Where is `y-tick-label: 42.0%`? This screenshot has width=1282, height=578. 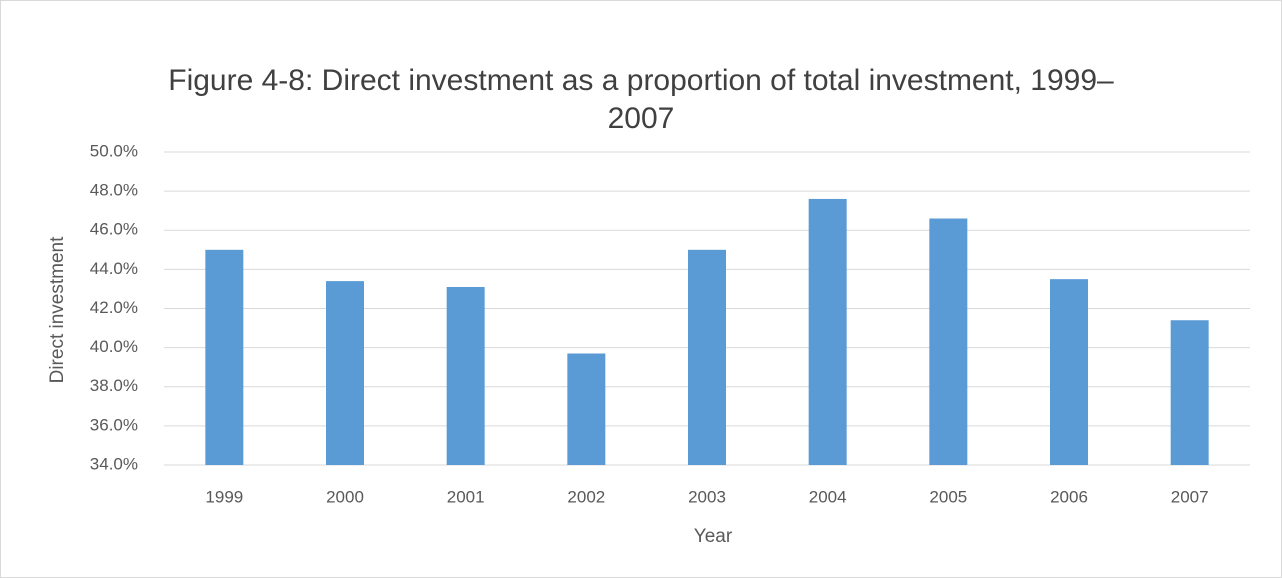
y-tick-label: 42.0% is located at coordinates (114, 307).